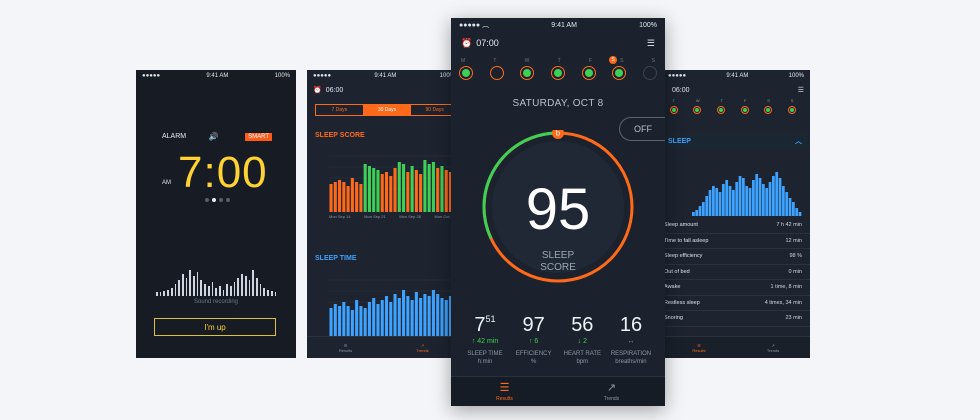  I want to click on stat-main: 7, so click(480, 325).